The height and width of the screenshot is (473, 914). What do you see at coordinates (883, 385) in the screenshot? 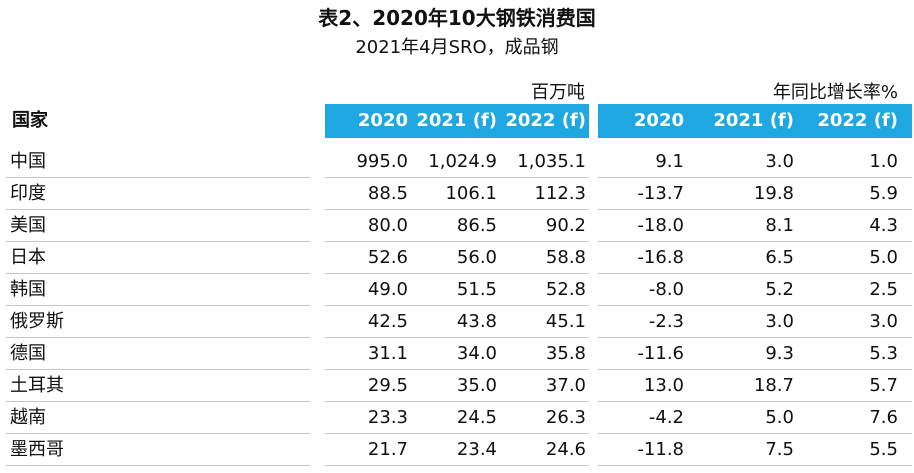
I see `value-cell: 5.7` at bounding box center [883, 385].